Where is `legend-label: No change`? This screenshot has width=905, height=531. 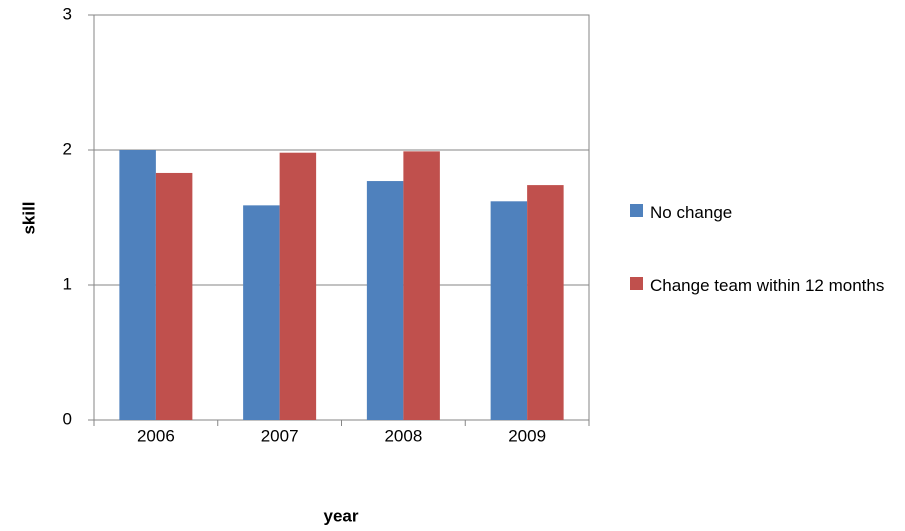
legend-label: No change is located at coordinates (691, 212).